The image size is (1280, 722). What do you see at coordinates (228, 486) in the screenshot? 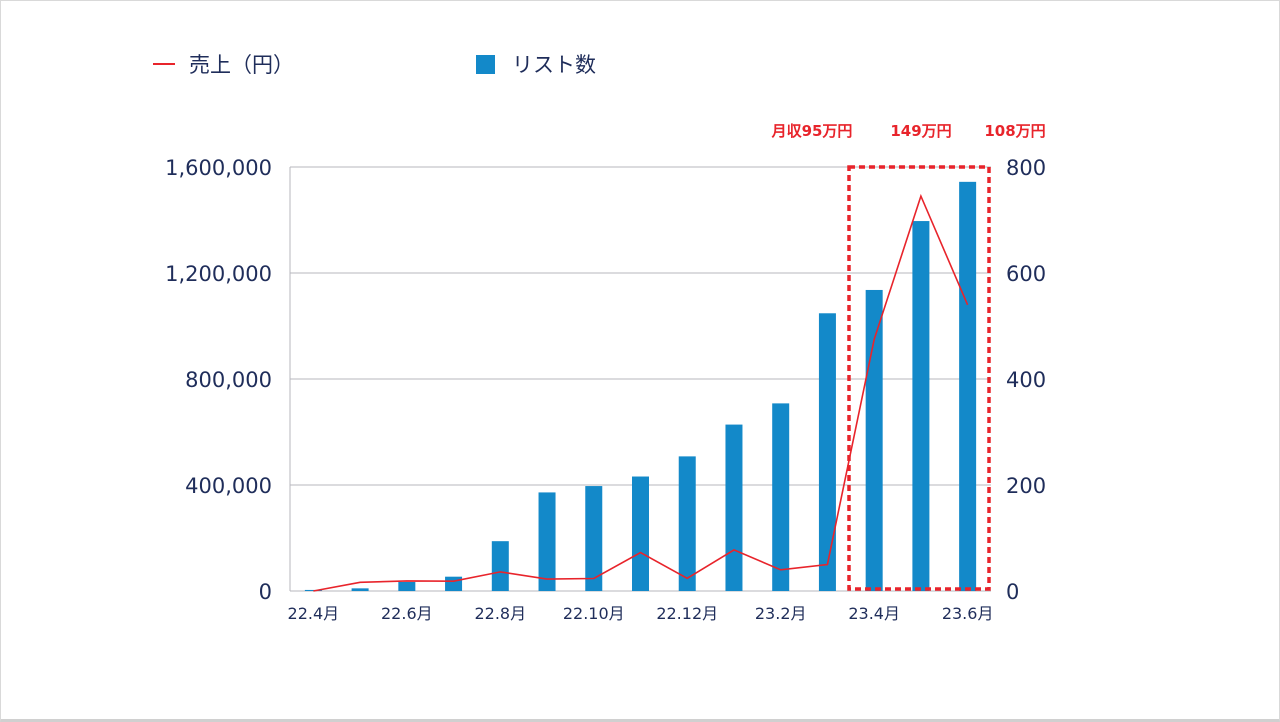
I see `y-left-tick-label: 400,000` at bounding box center [228, 486].